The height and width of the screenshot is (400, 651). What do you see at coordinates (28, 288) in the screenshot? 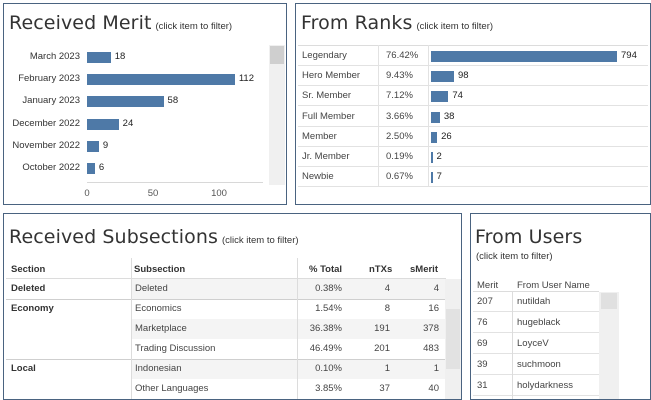
I see `section-cell: Deleted` at bounding box center [28, 288].